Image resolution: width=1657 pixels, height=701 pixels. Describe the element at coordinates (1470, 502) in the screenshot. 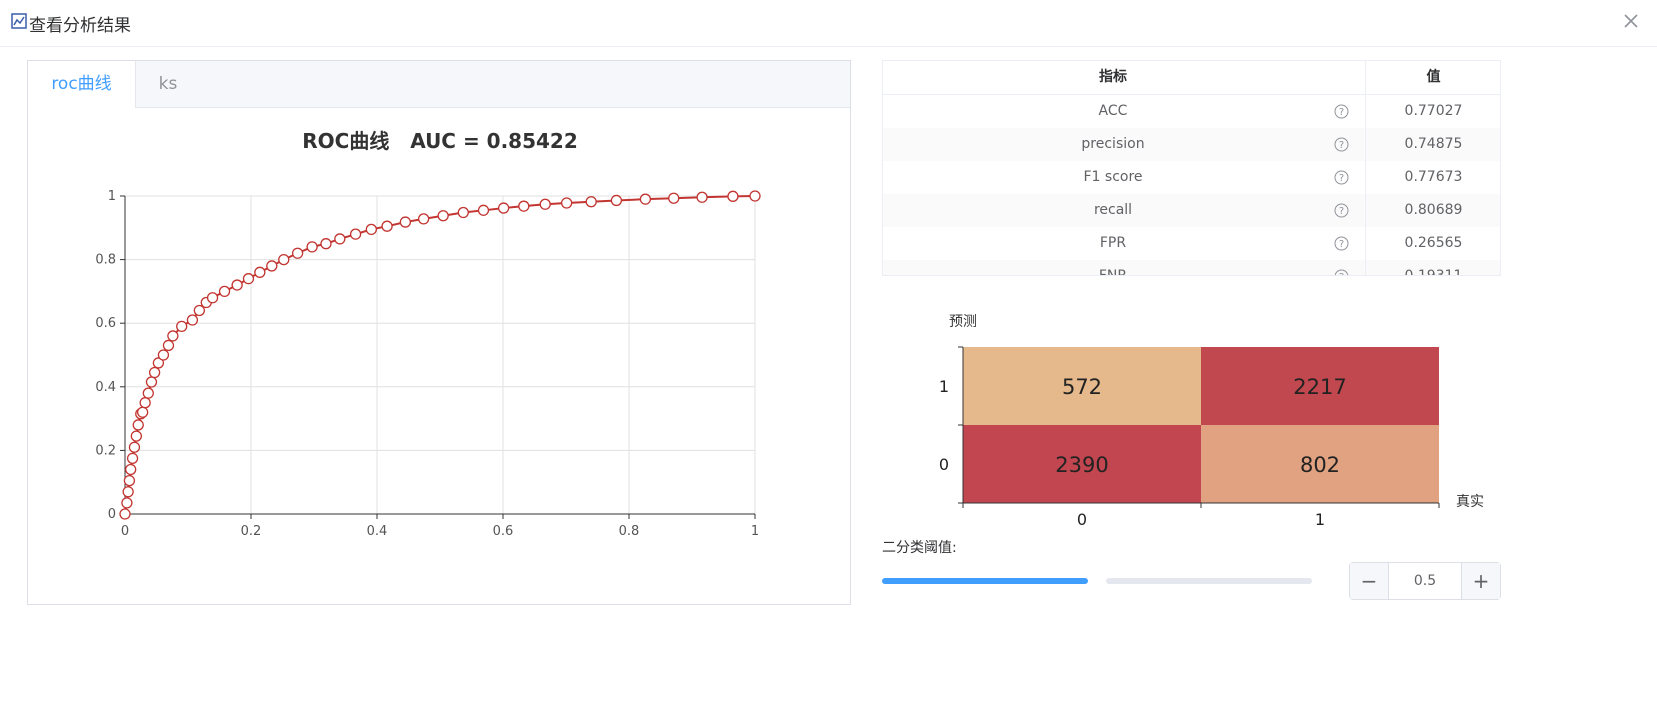

I see `cm-x-axis-name: 真实` at that location.